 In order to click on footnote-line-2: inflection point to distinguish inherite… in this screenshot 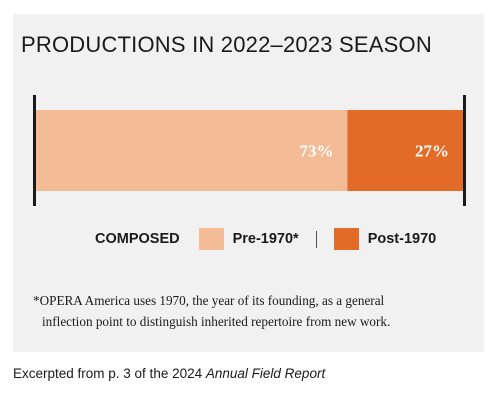, I will do `click(216, 321)`.